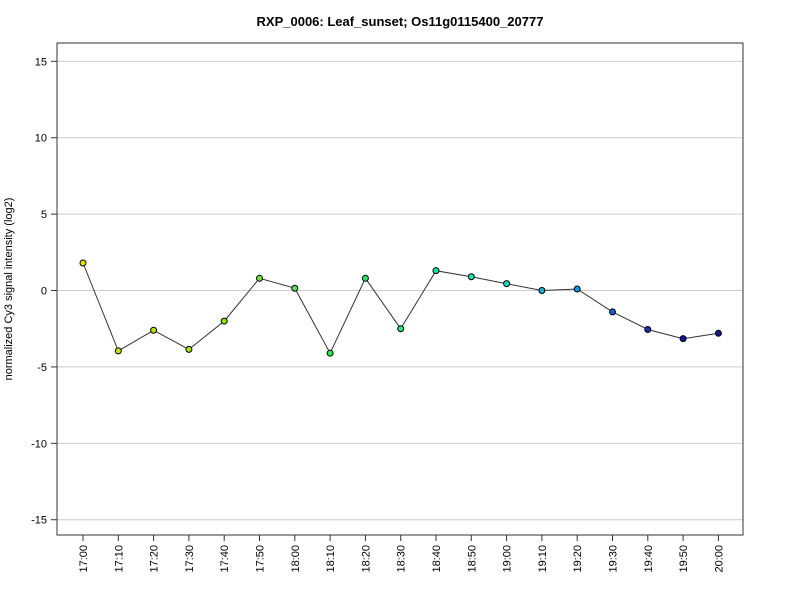  What do you see at coordinates (366, 559) in the screenshot?
I see `x-tick-label: 18:20` at bounding box center [366, 559].